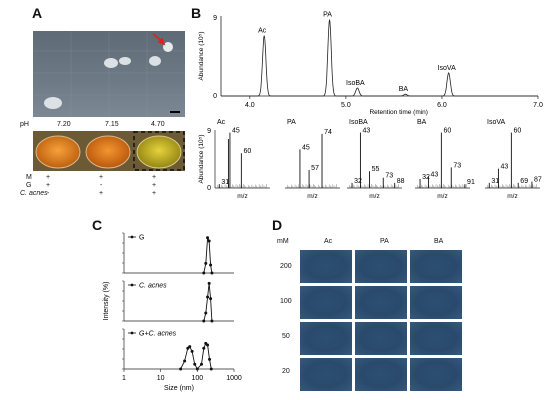 The width and height of the screenshot is (550, 400). What do you see at coordinates (250, 105) in the screenshot?
I see `x-tick-label: 4.0` at bounding box center [250, 105].